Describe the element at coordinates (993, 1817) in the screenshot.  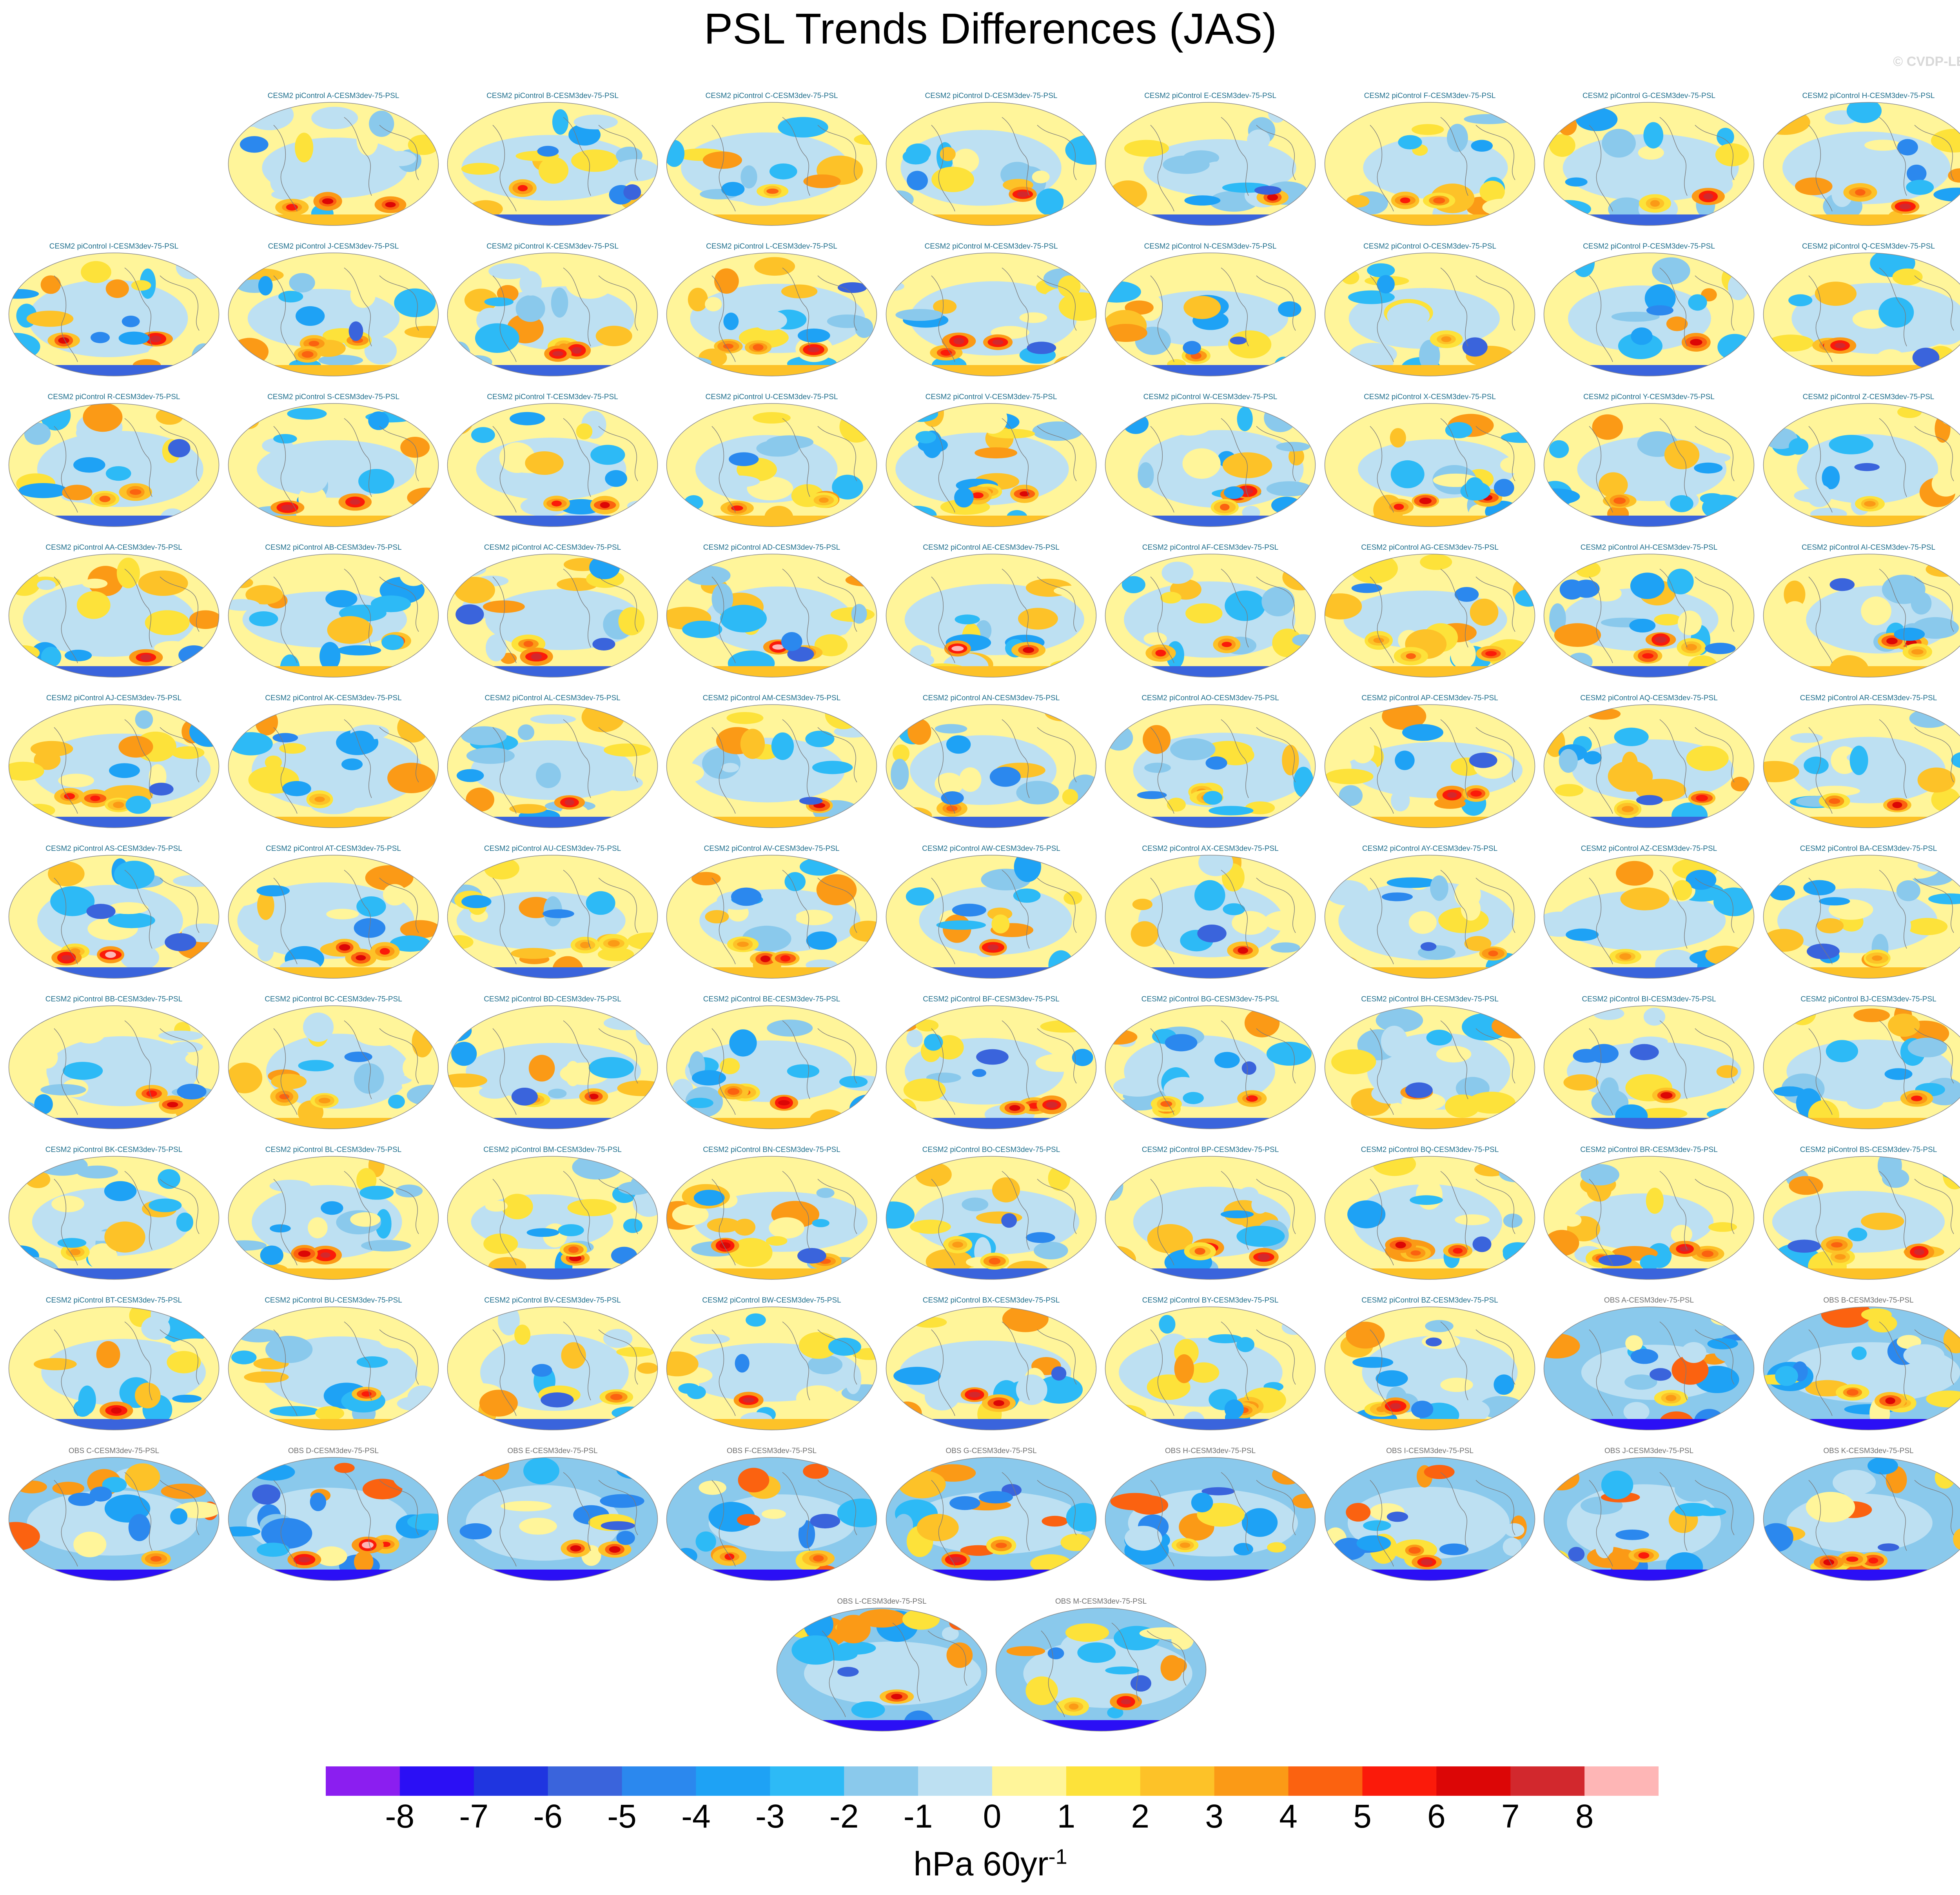
I see `colorbar-tick-label: 0` at that location.